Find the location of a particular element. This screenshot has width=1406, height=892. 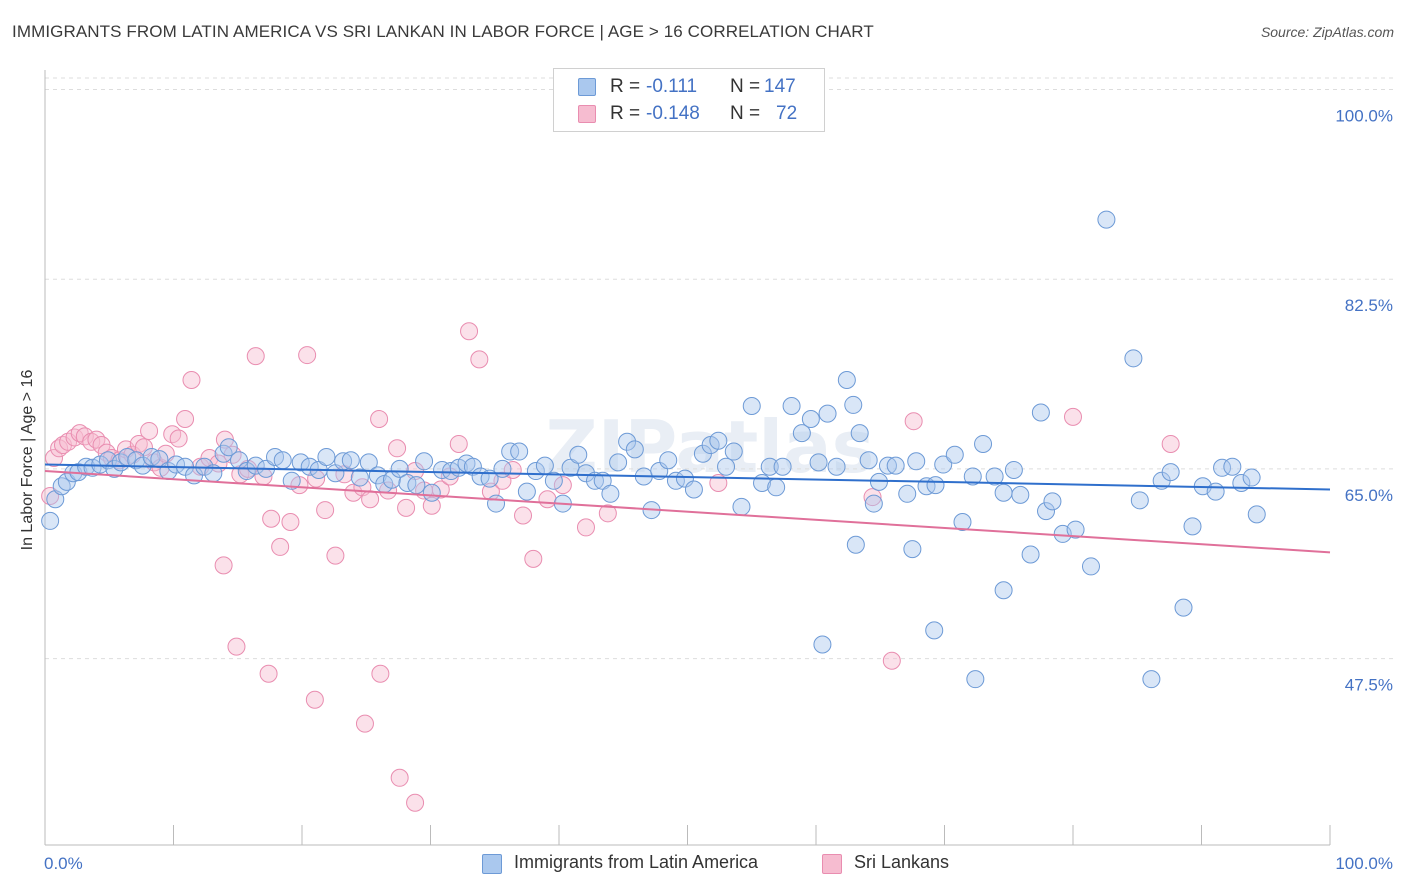

stats-legend: R = -0.111 N = 147 R = -0.148 N = 72 is located at coordinates (689, 100).